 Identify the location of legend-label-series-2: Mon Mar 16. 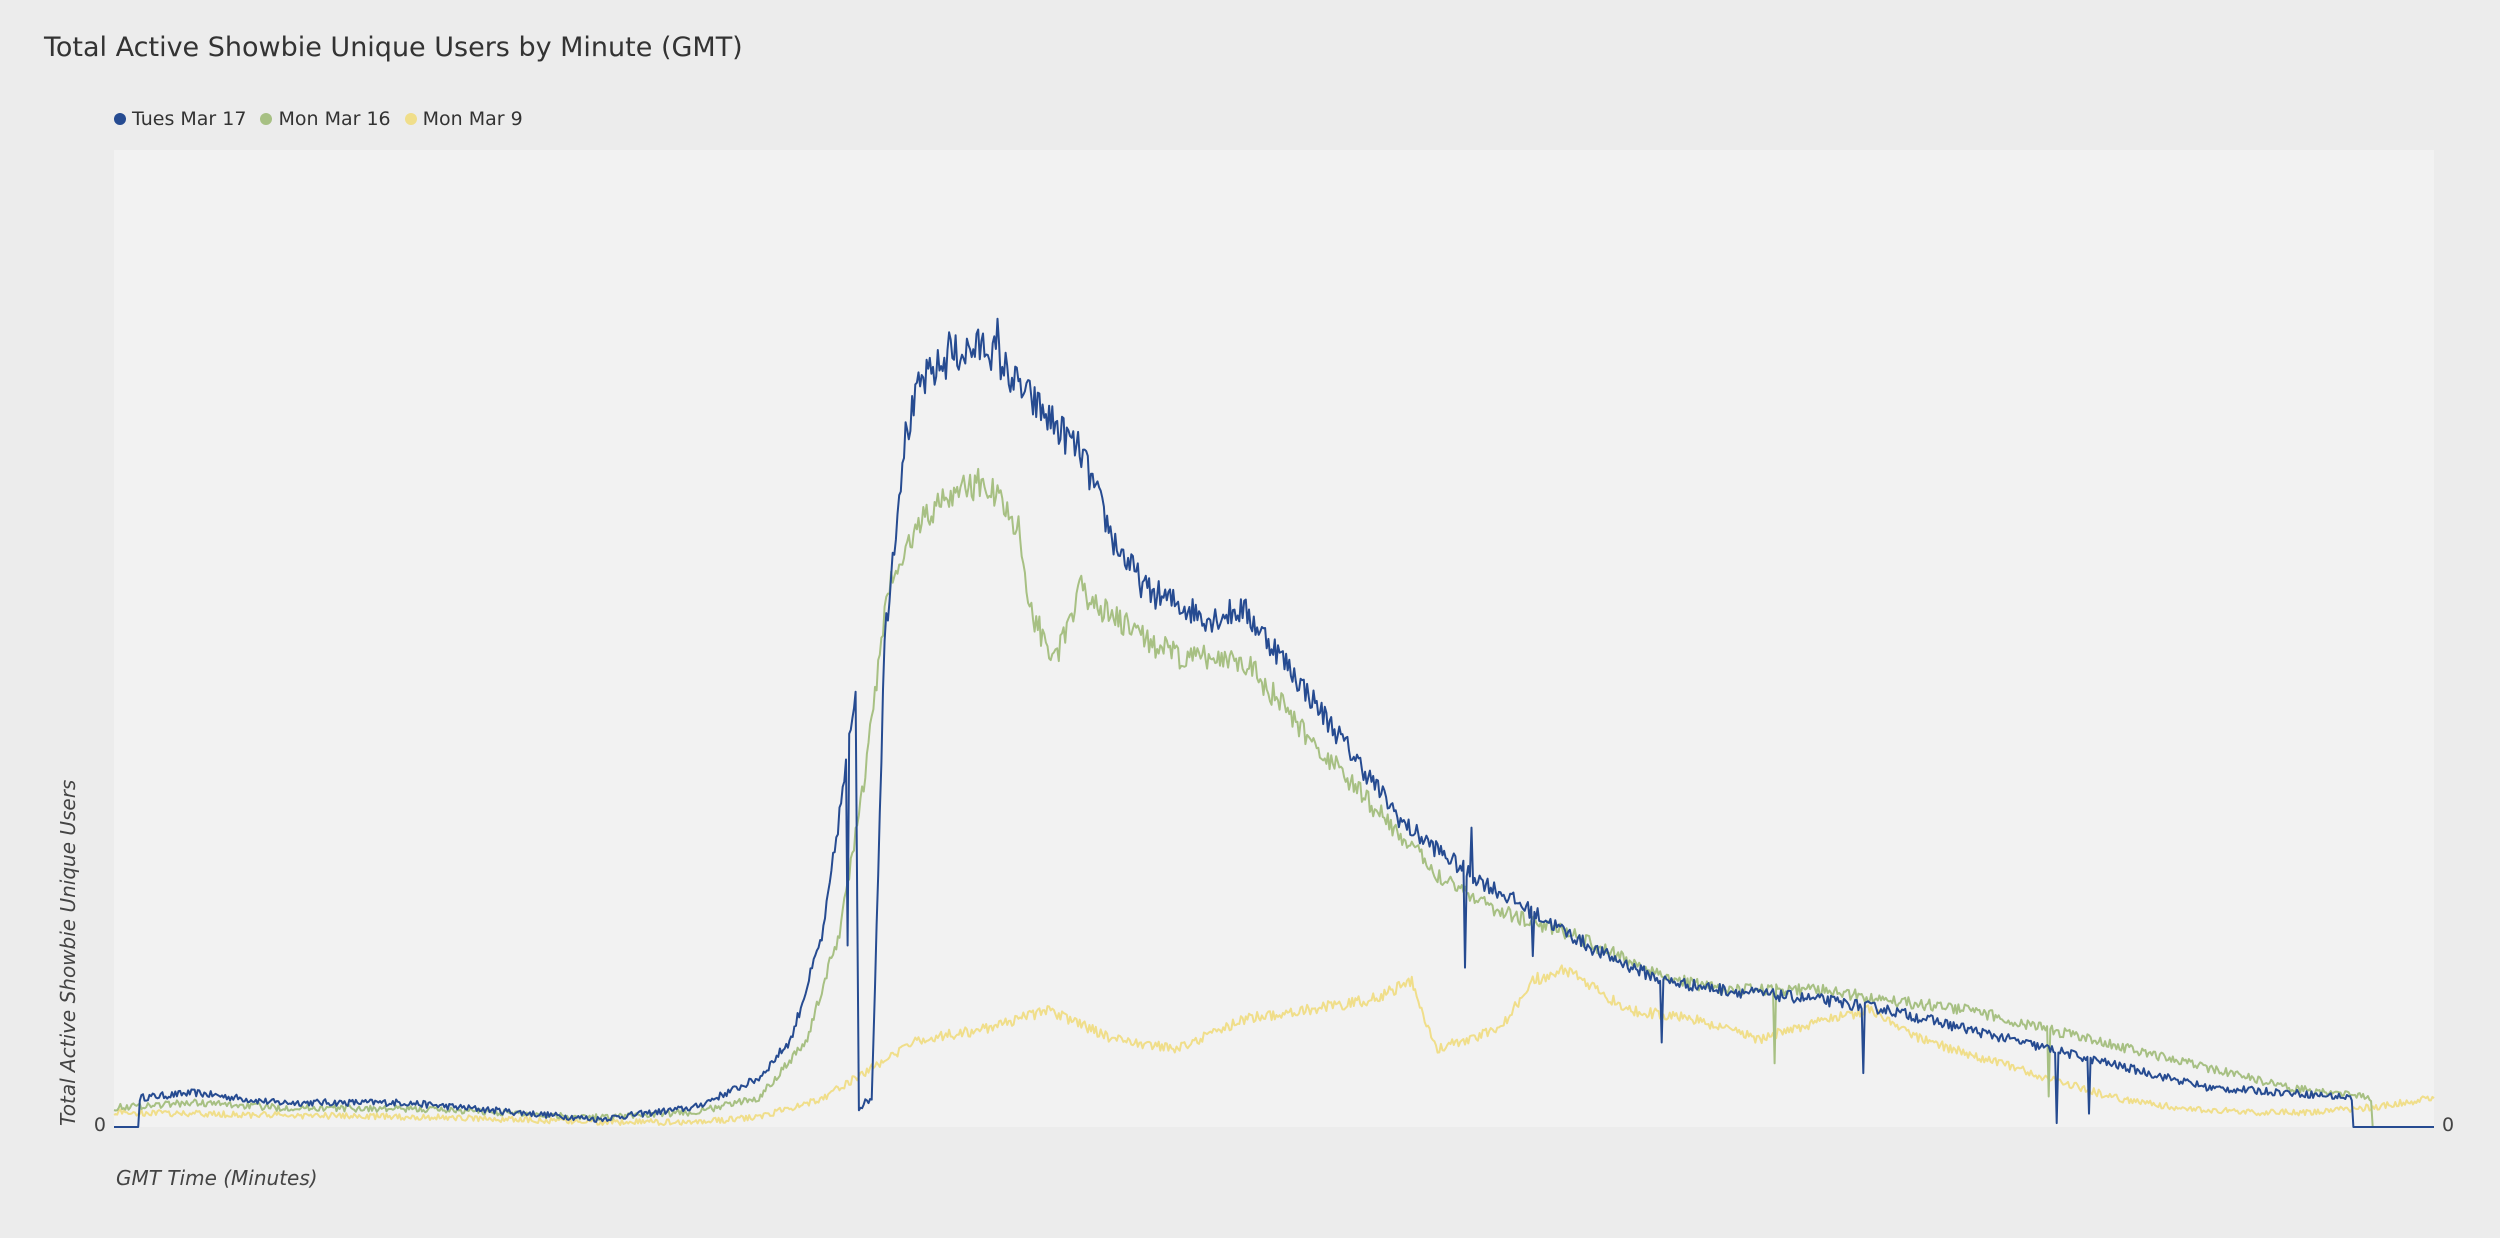
(334, 119).